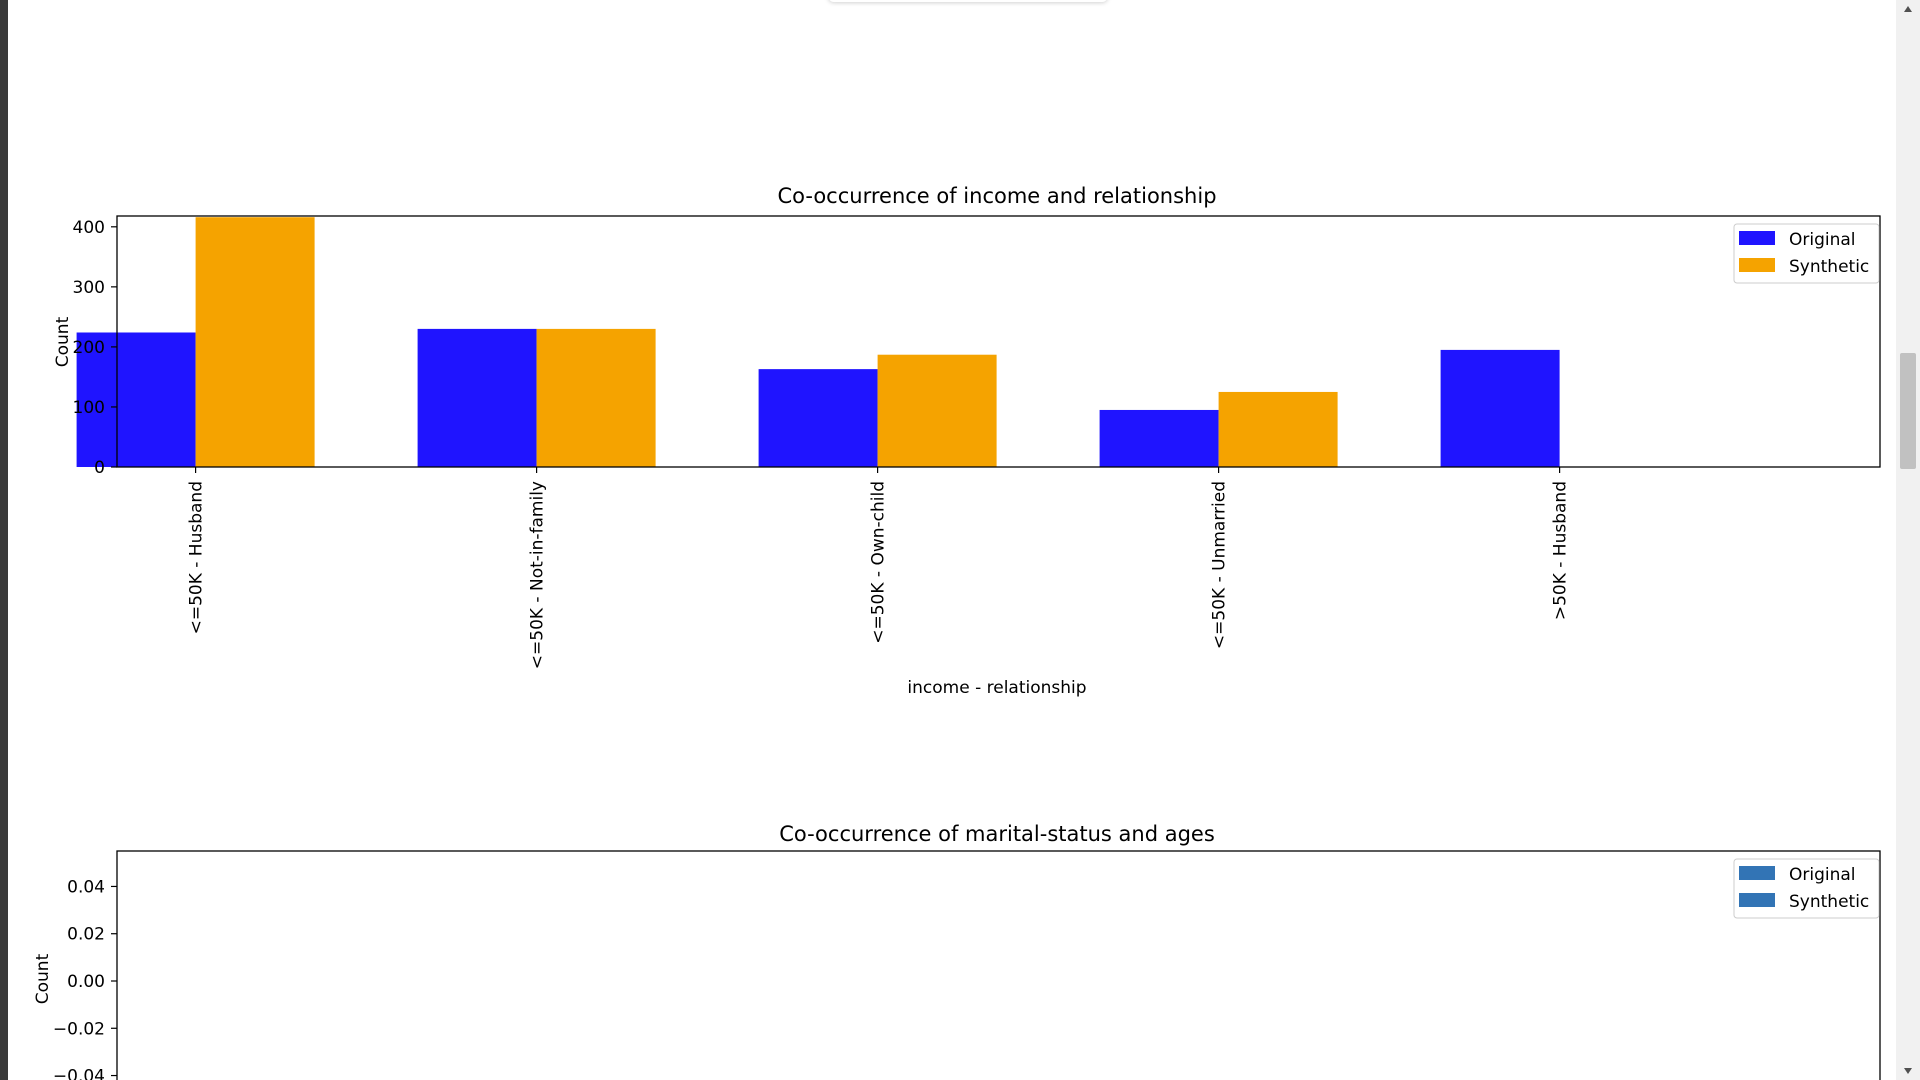  I want to click on legend1-original-swatch, so click(1757, 238).